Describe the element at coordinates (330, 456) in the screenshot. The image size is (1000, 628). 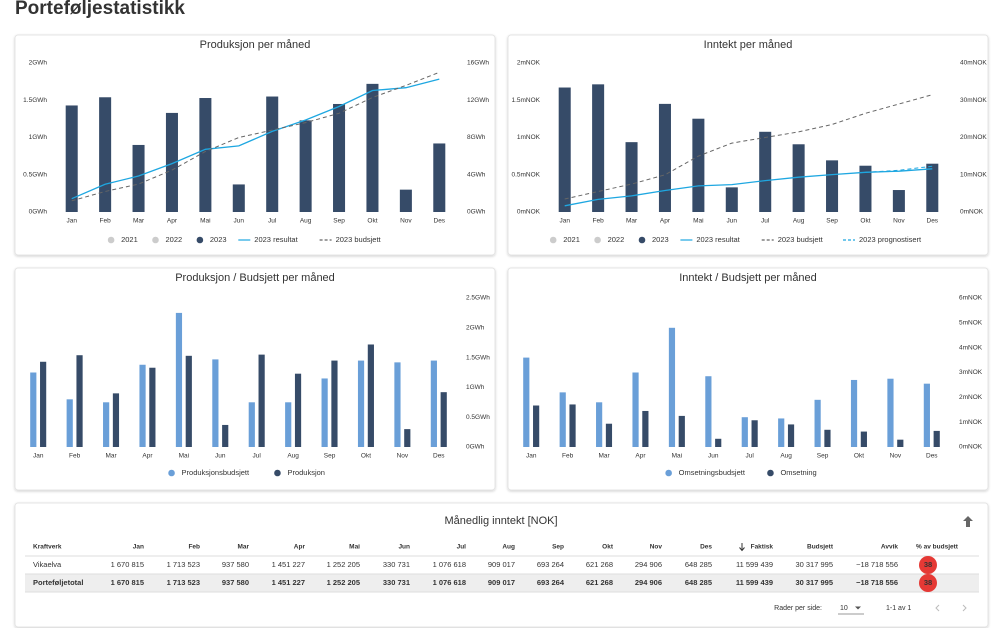
I see `x-tick-label: Sep` at that location.